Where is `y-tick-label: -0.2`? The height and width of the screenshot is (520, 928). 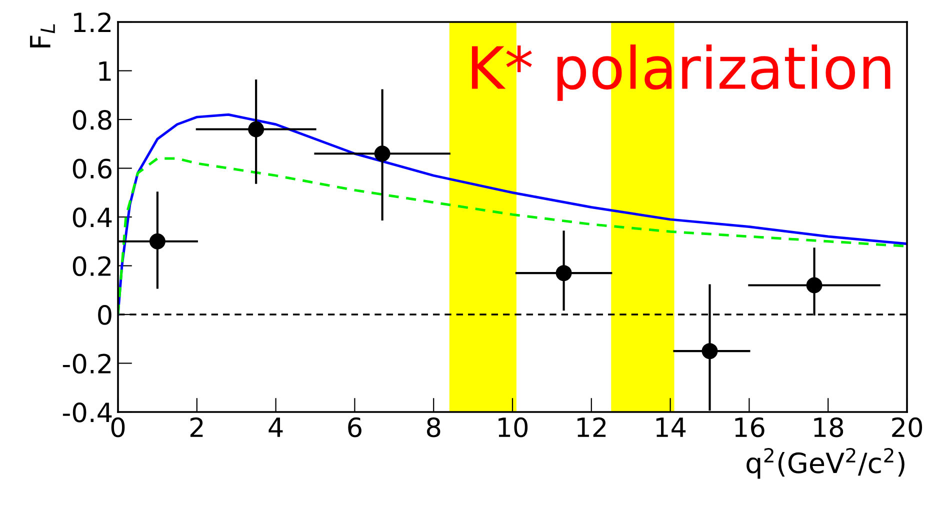
y-tick-label: -0.2 is located at coordinates (86, 364).